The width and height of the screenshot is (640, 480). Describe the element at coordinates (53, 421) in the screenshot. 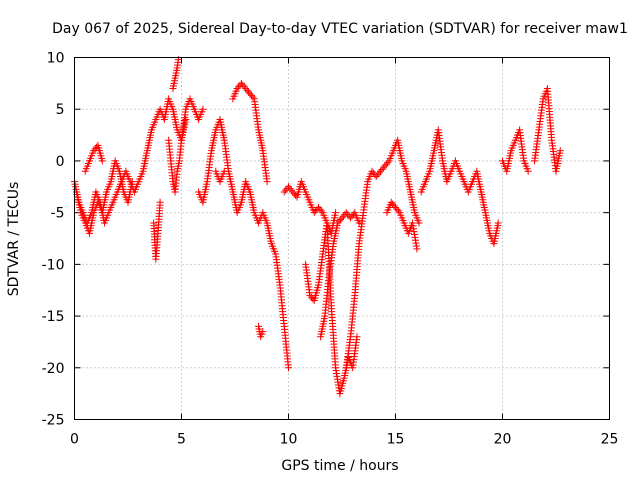

I see `y-tick-label: -25` at that location.